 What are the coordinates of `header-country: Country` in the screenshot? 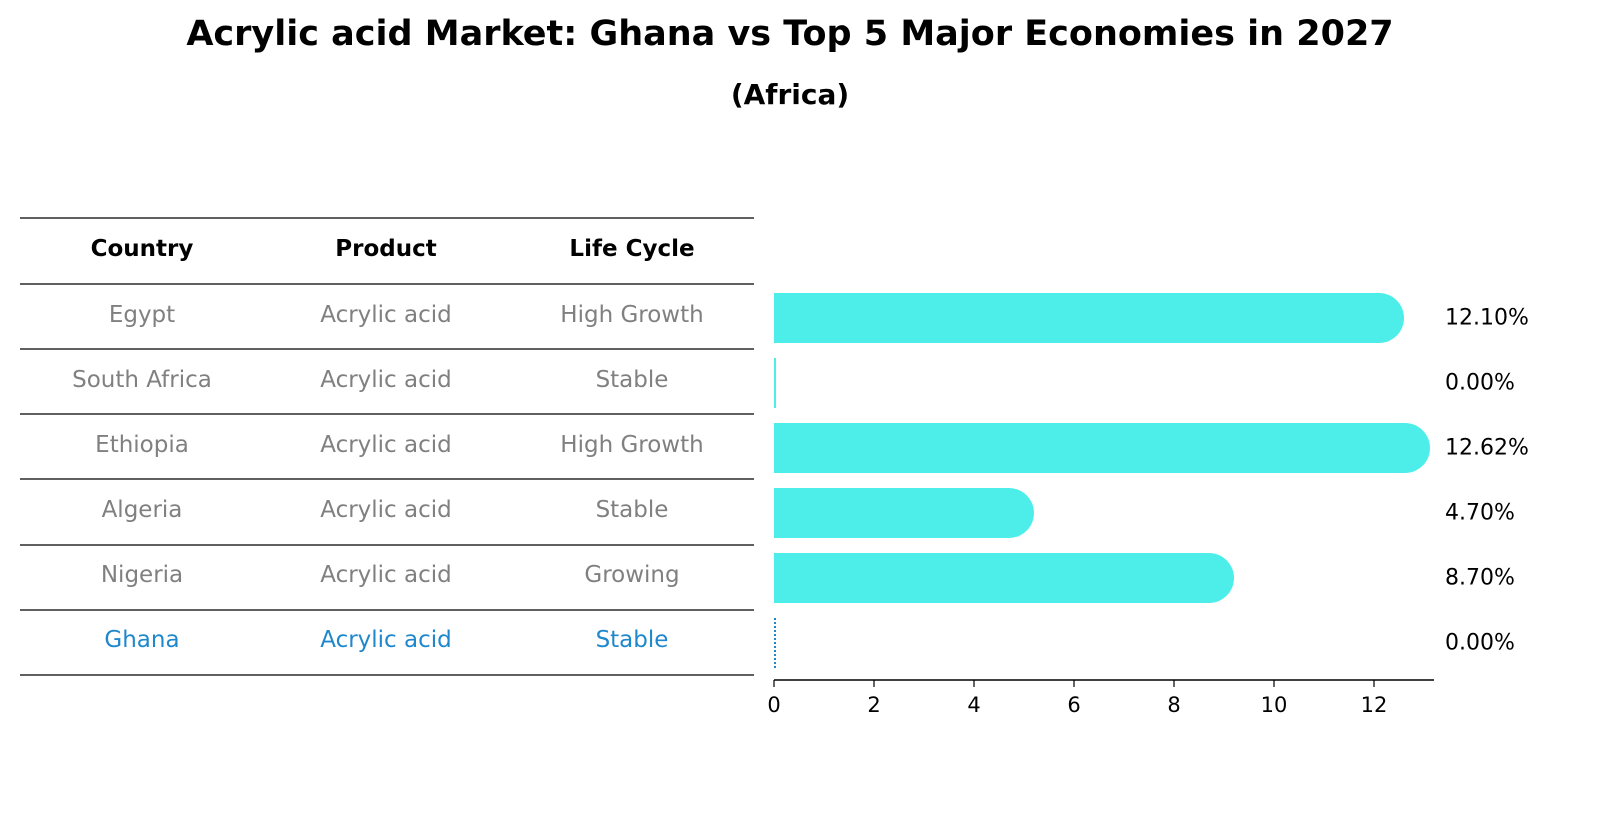 It's located at (142, 249).